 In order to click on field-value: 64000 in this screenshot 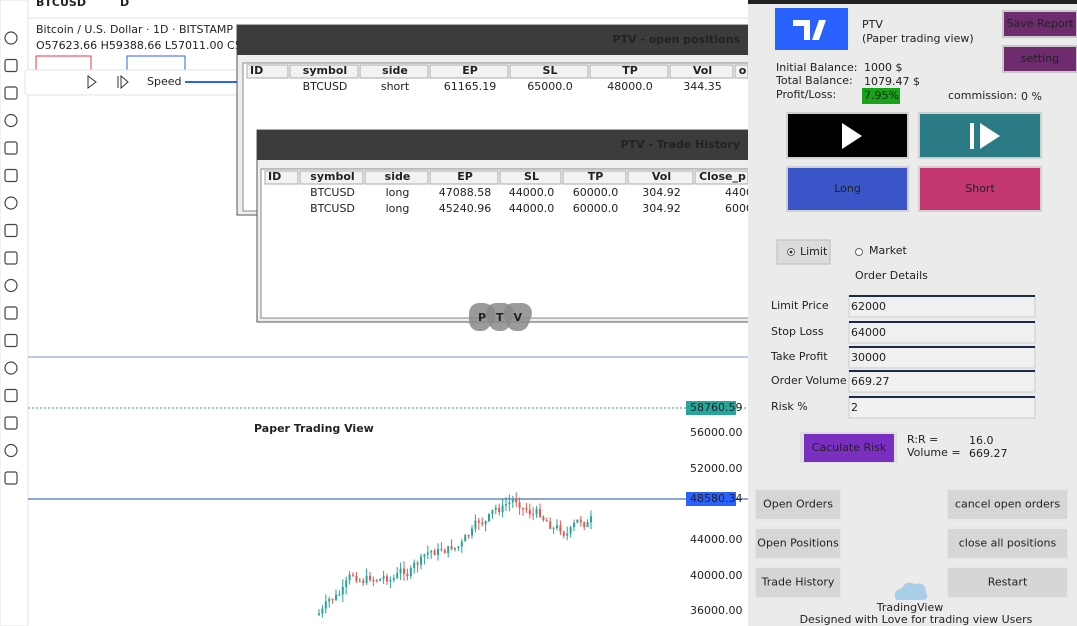, I will do `click(868, 332)`.